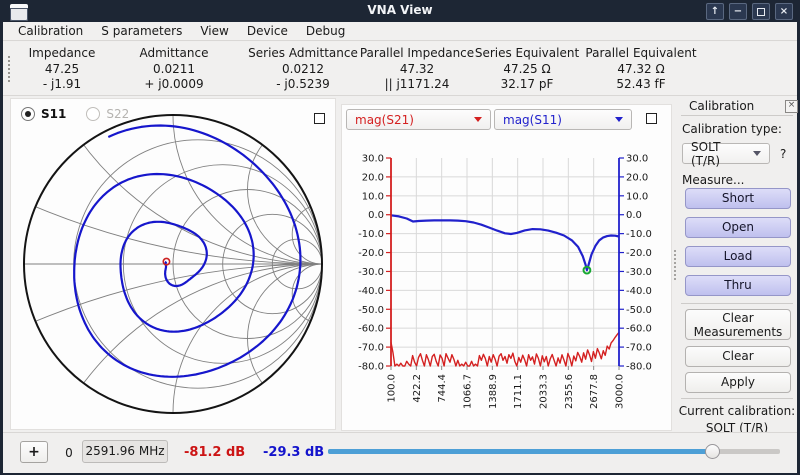 The width and height of the screenshot is (800, 475). What do you see at coordinates (783, 154) in the screenshot?
I see `help-label: ?` at bounding box center [783, 154].